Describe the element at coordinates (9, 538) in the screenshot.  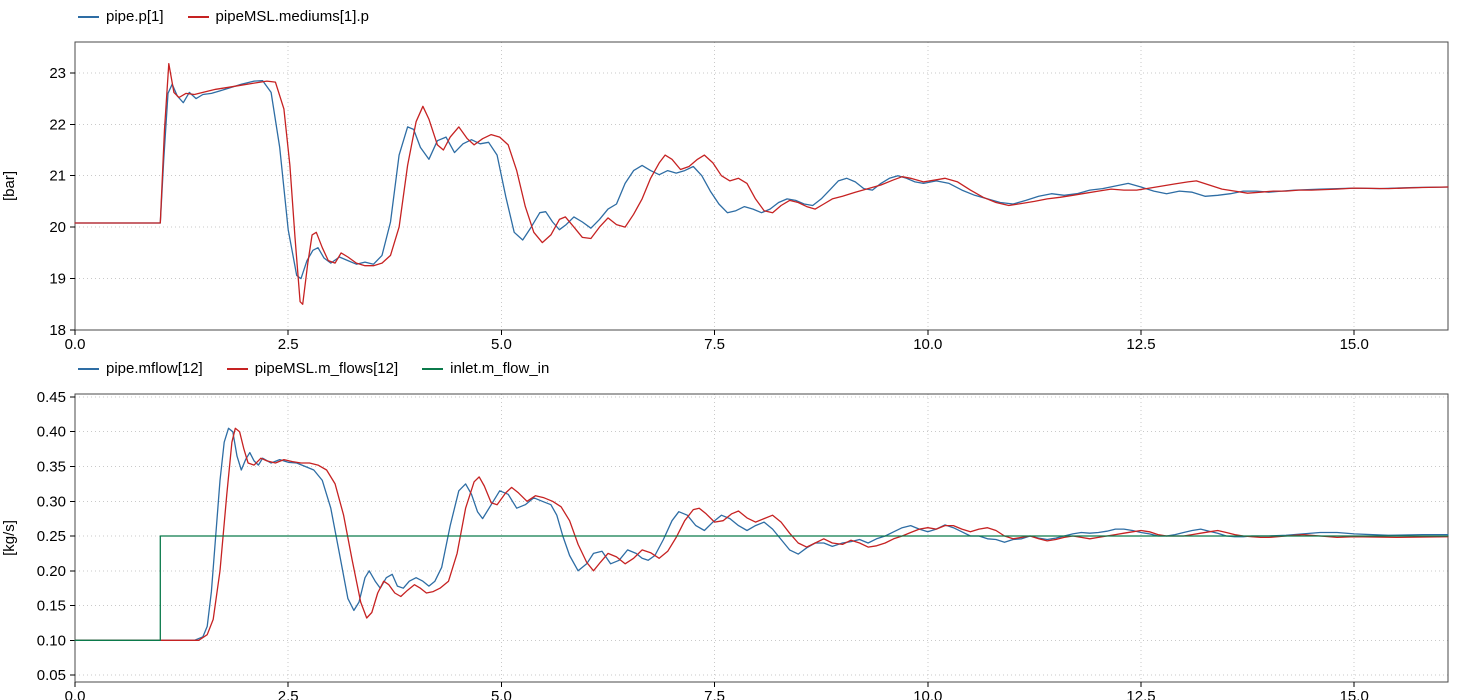
I see `y-axis-unit-label: [kg/s]` at that location.